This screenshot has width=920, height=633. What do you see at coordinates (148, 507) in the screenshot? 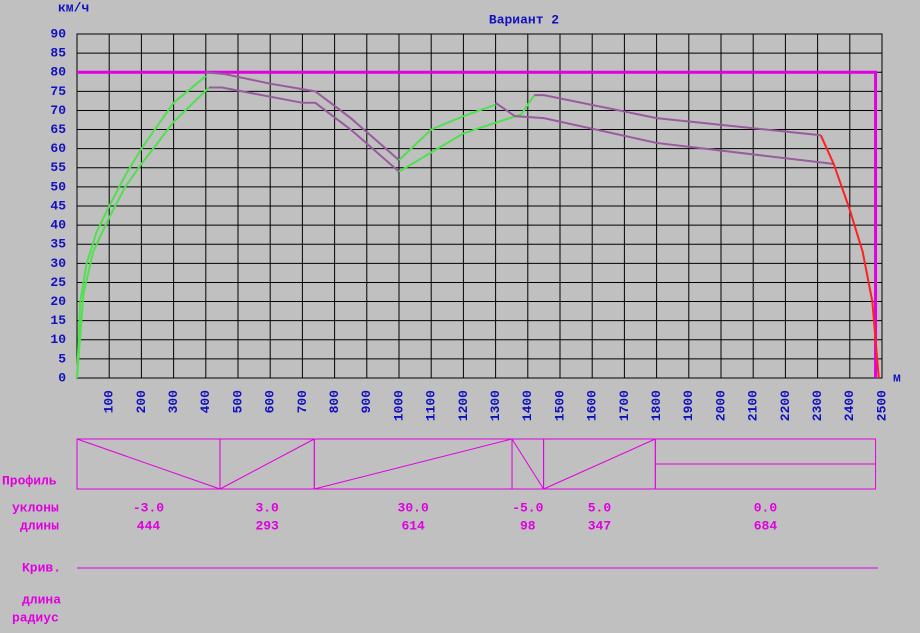
I see `grade-value: -3.0` at bounding box center [148, 507].